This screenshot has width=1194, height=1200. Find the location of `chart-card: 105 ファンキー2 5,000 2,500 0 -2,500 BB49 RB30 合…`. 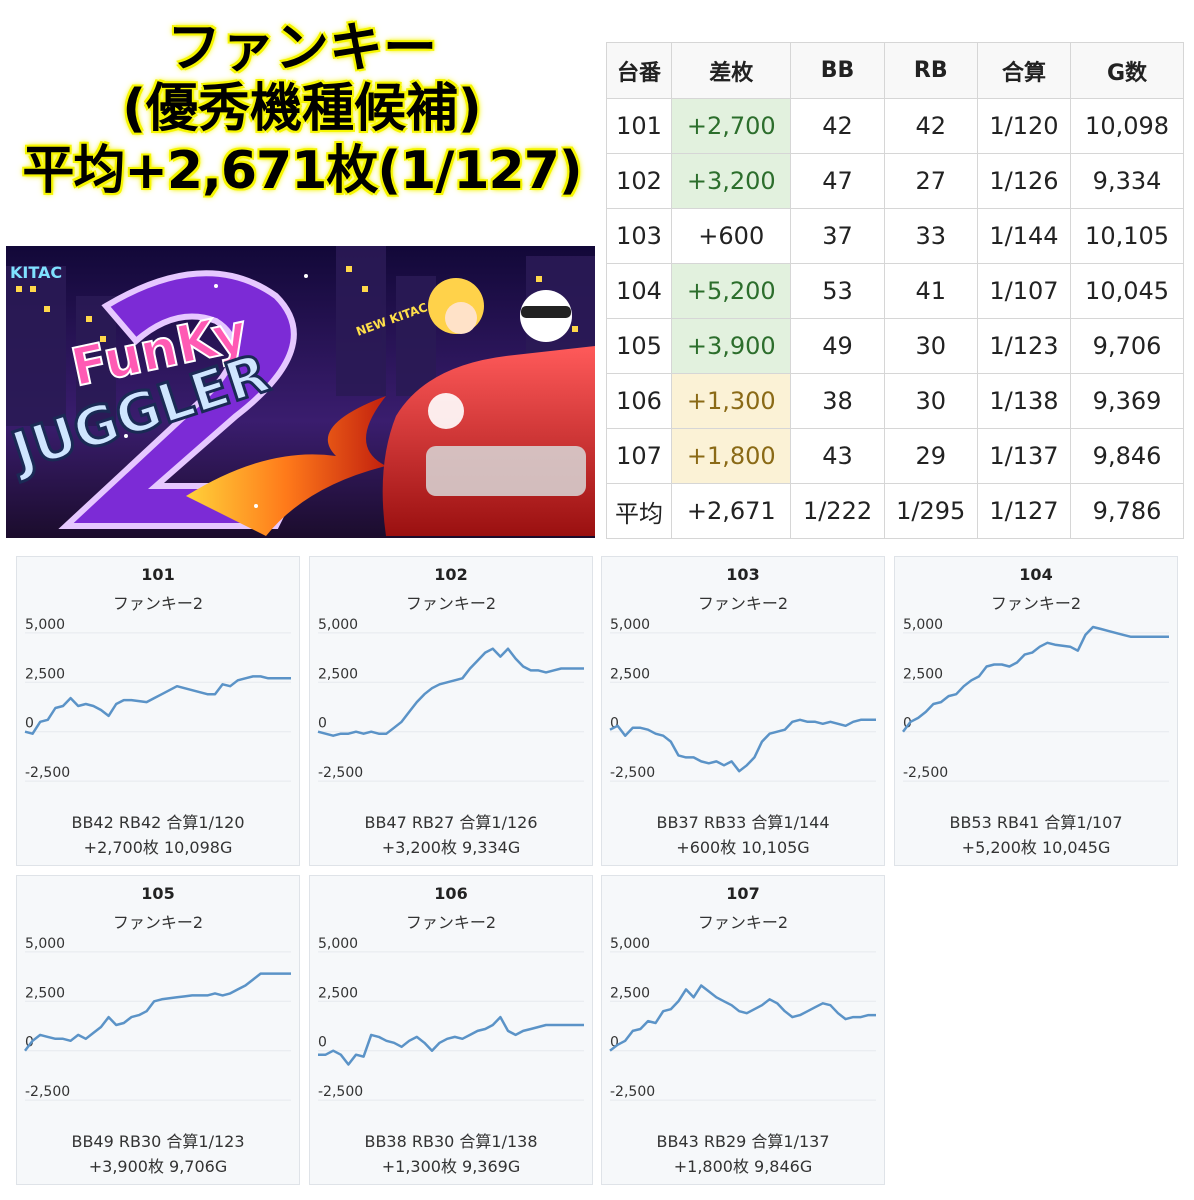

chart-card: 105 ファンキー2 5,000 2,500 0 -2,500 BB49 RB30 合… is located at coordinates (158, 1030).